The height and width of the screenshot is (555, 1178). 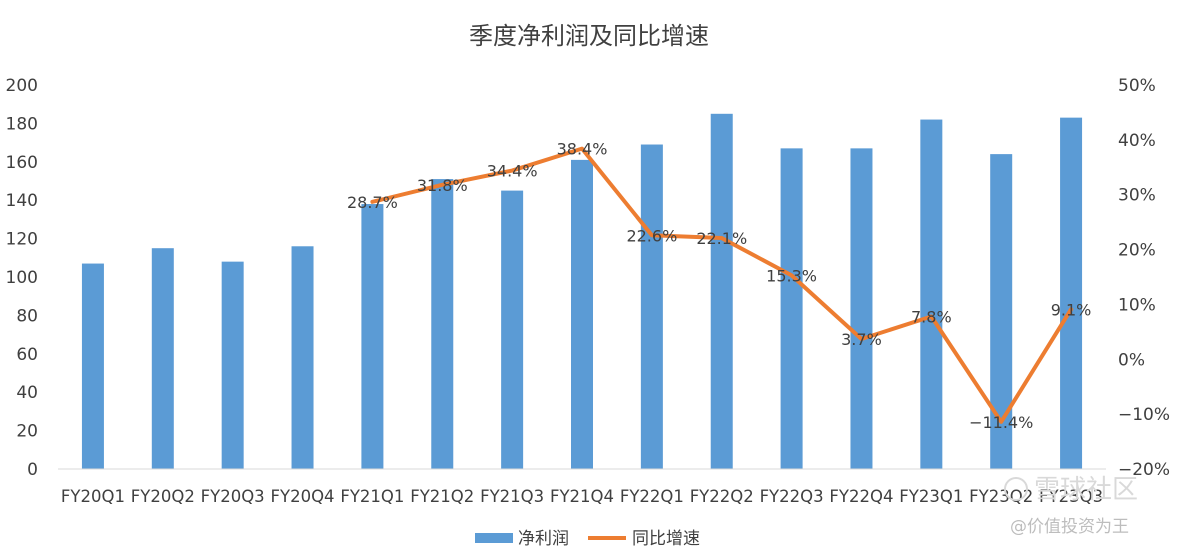 What do you see at coordinates (792, 496) in the screenshot?
I see `x-tick-label: FY22Q3` at bounding box center [792, 496].